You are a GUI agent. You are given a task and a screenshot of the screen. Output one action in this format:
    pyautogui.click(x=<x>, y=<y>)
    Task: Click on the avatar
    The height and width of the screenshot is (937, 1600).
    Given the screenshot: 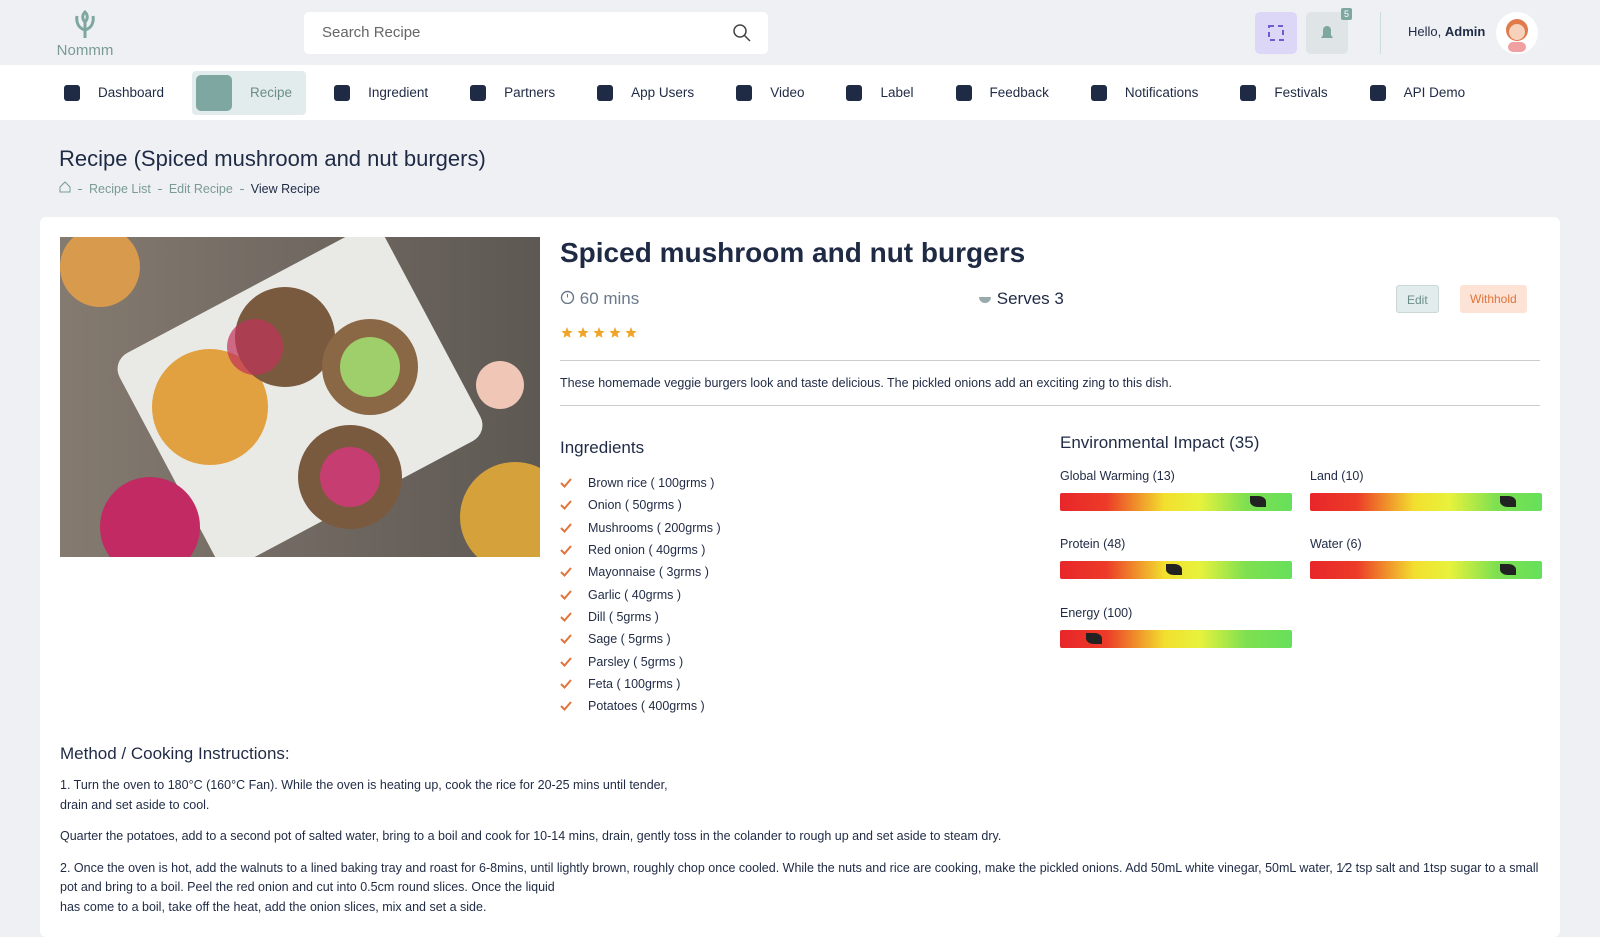 What is the action you would take?
    pyautogui.click(x=1517, y=33)
    